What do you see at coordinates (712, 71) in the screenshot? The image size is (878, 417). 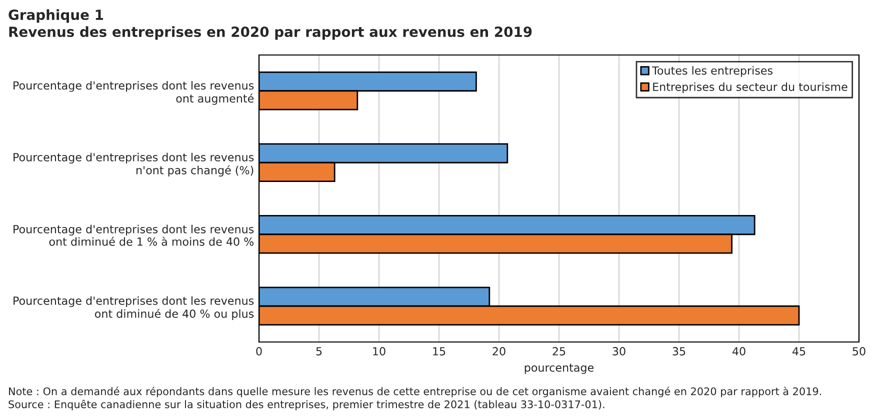 I see `legend-label: Toutes les entreprises` at bounding box center [712, 71].